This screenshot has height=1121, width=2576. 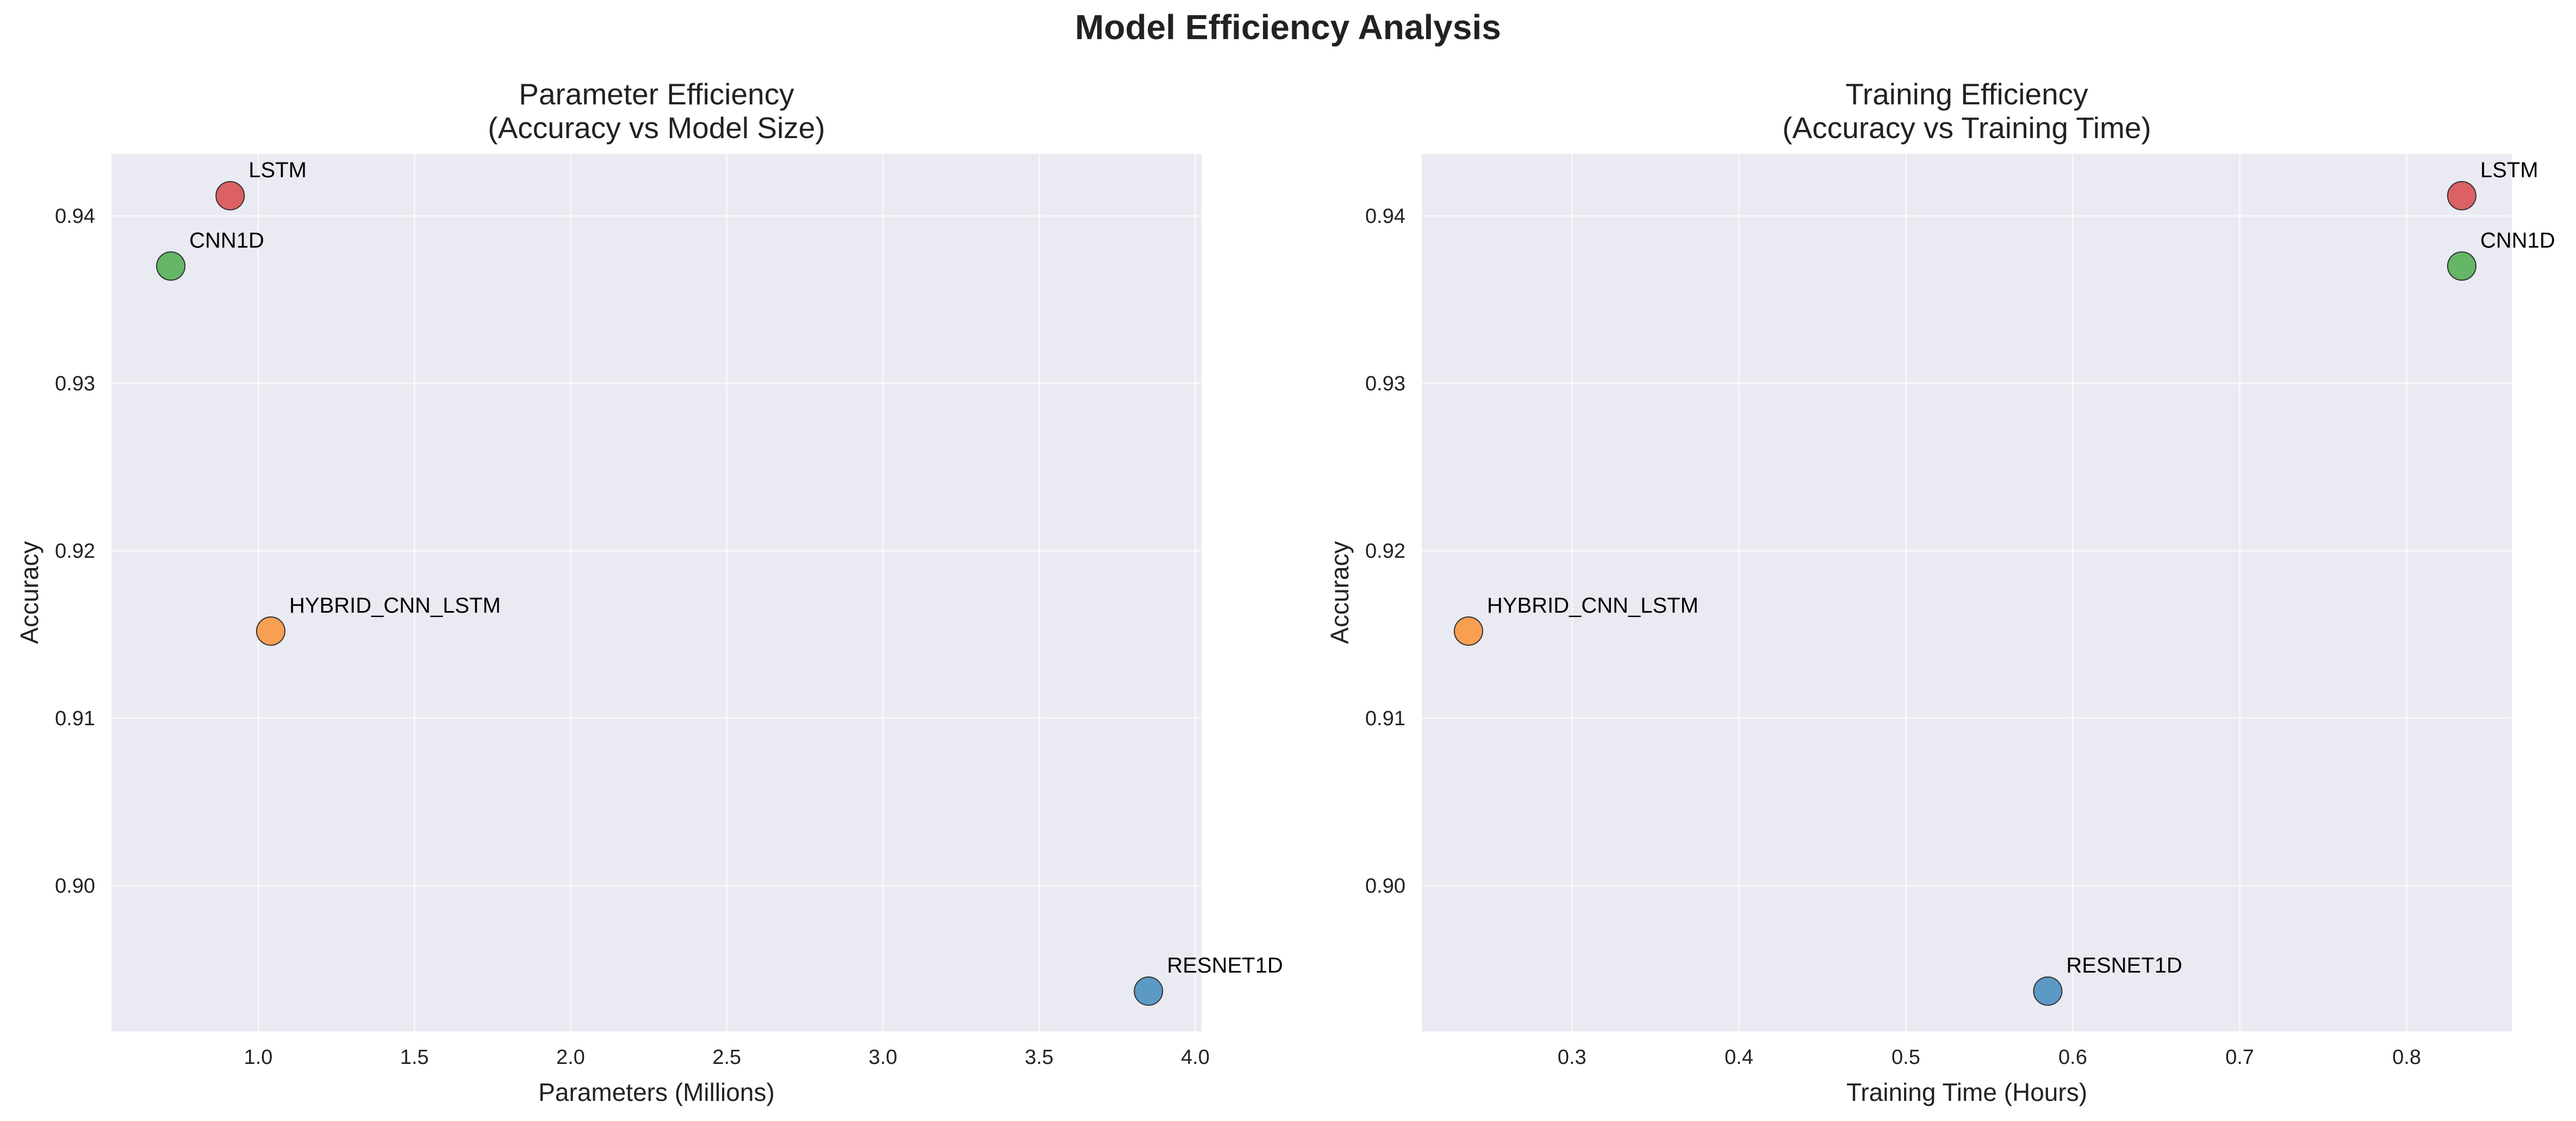 What do you see at coordinates (1195, 1057) in the screenshot?
I see `x-tick-label: 4.0` at bounding box center [1195, 1057].